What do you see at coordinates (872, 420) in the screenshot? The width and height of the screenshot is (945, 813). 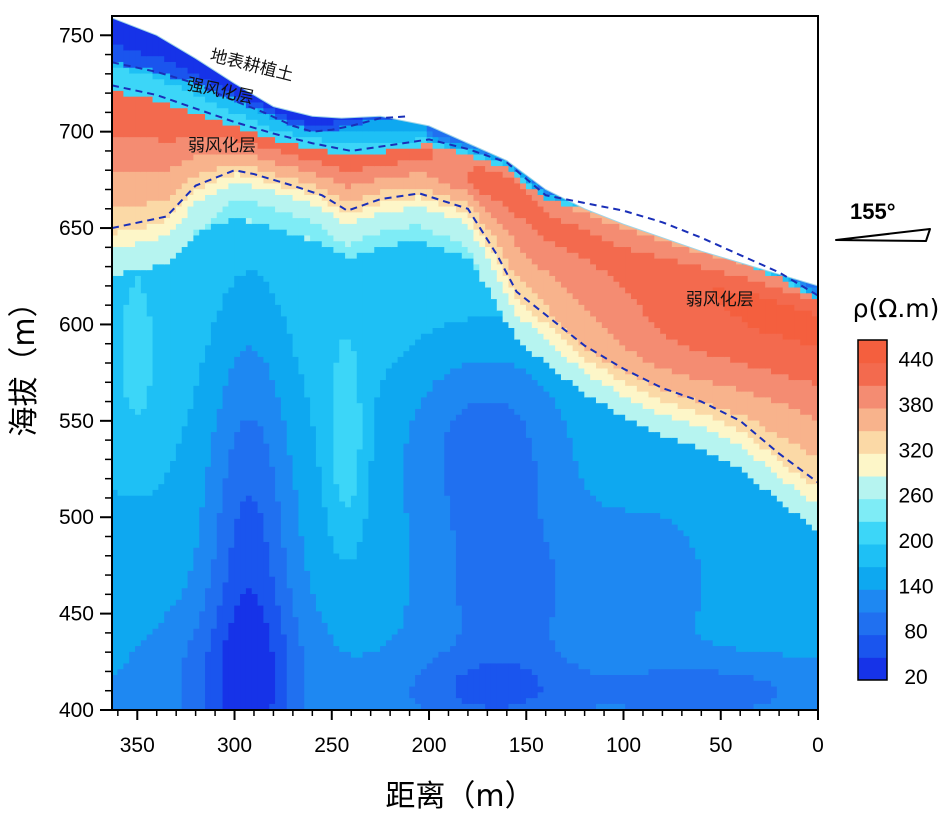 I see `colorbar-swatch` at bounding box center [872, 420].